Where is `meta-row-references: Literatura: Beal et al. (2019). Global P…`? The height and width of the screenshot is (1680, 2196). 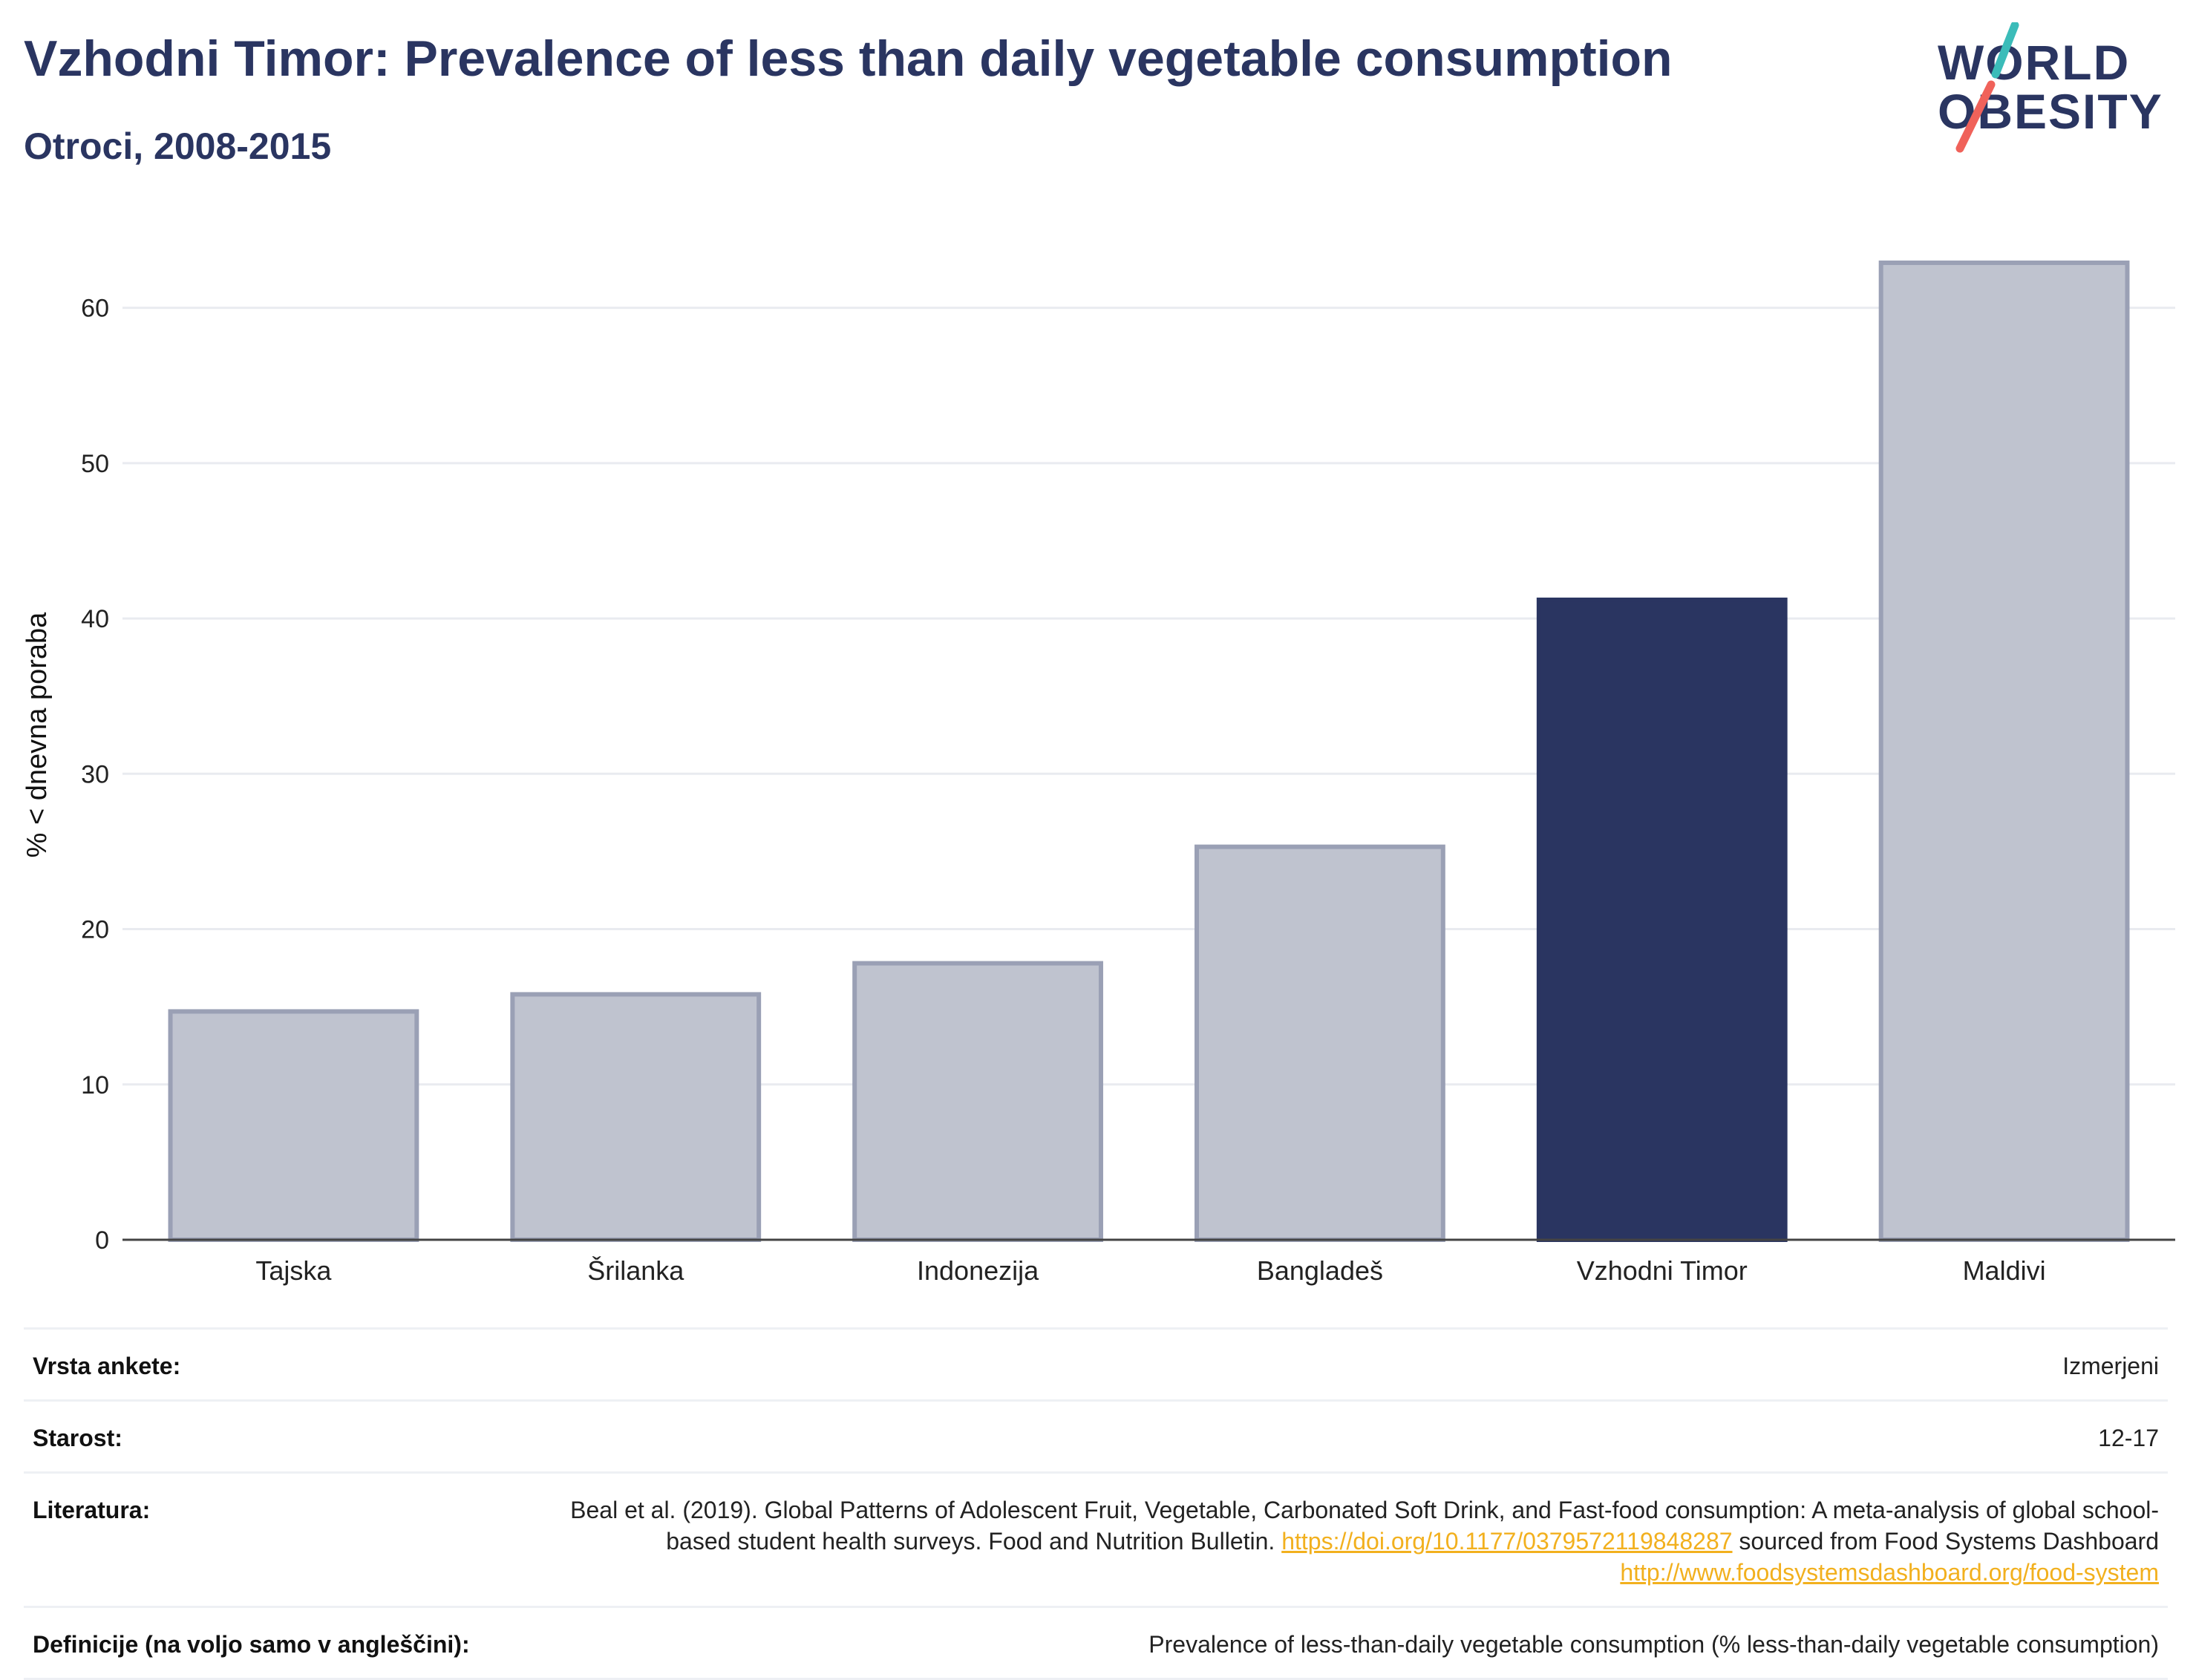 meta-row-references: Literatura: Beal et al. (2019). Global P… is located at coordinates (1096, 1538).